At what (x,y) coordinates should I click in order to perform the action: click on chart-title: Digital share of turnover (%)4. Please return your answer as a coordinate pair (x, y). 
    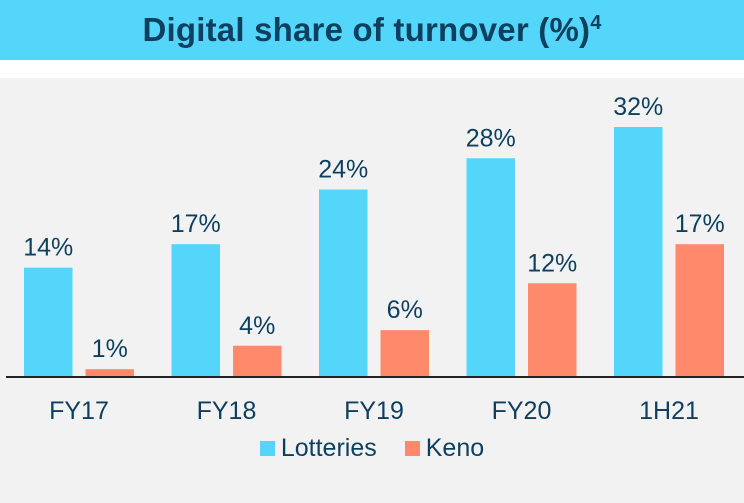
    Looking at the image, I should click on (372, 29).